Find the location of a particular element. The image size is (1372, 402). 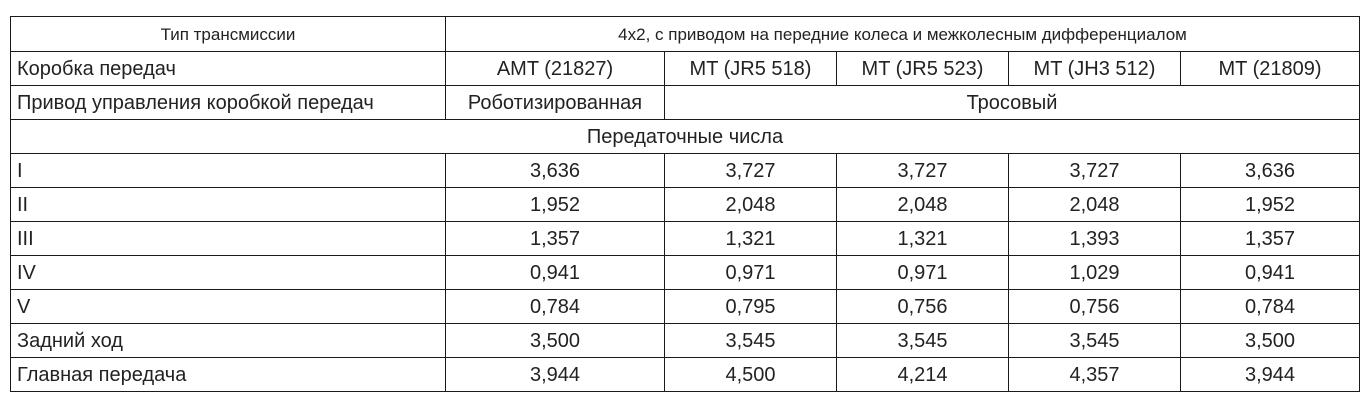

ratio-cell: 4,500 is located at coordinates (750, 374).